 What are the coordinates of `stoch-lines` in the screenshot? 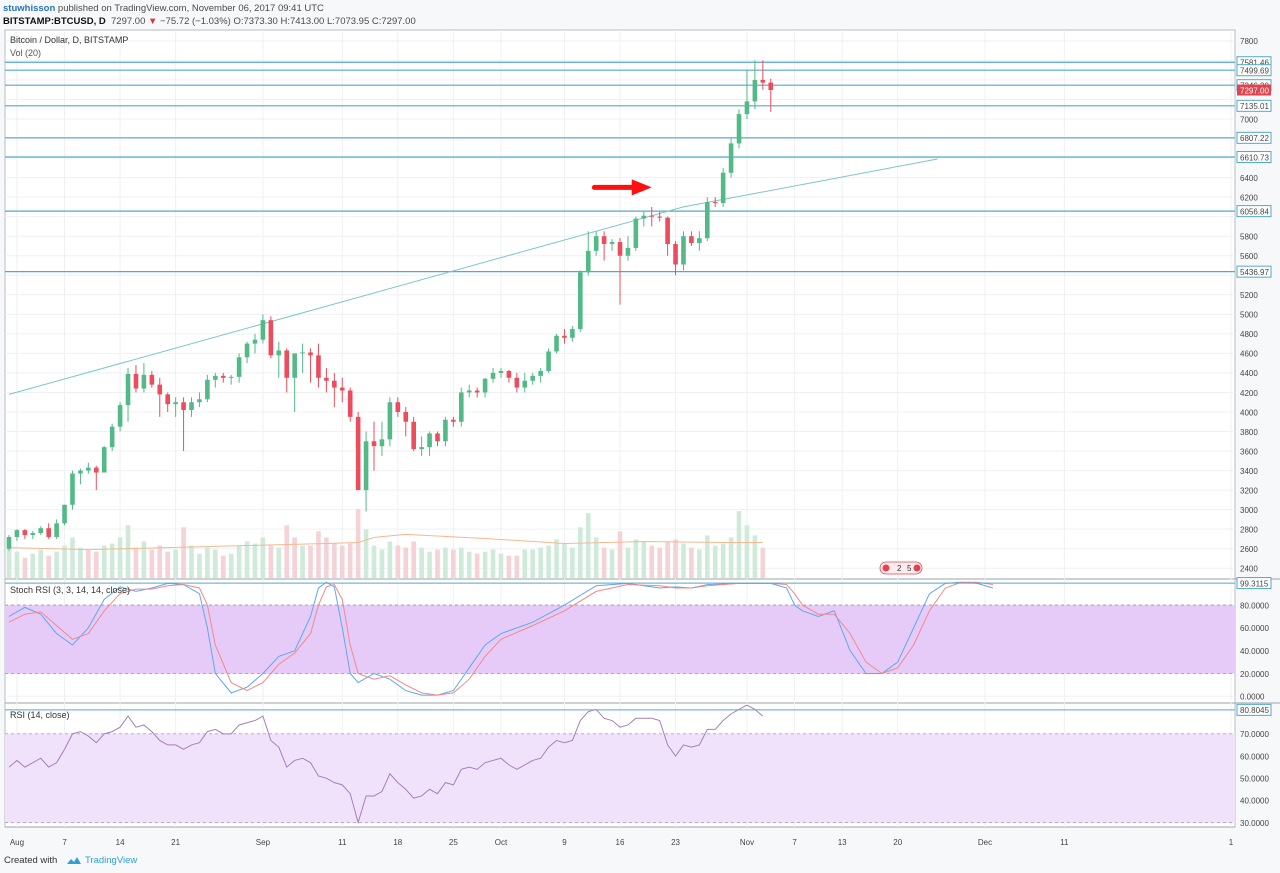 It's located at (620, 638).